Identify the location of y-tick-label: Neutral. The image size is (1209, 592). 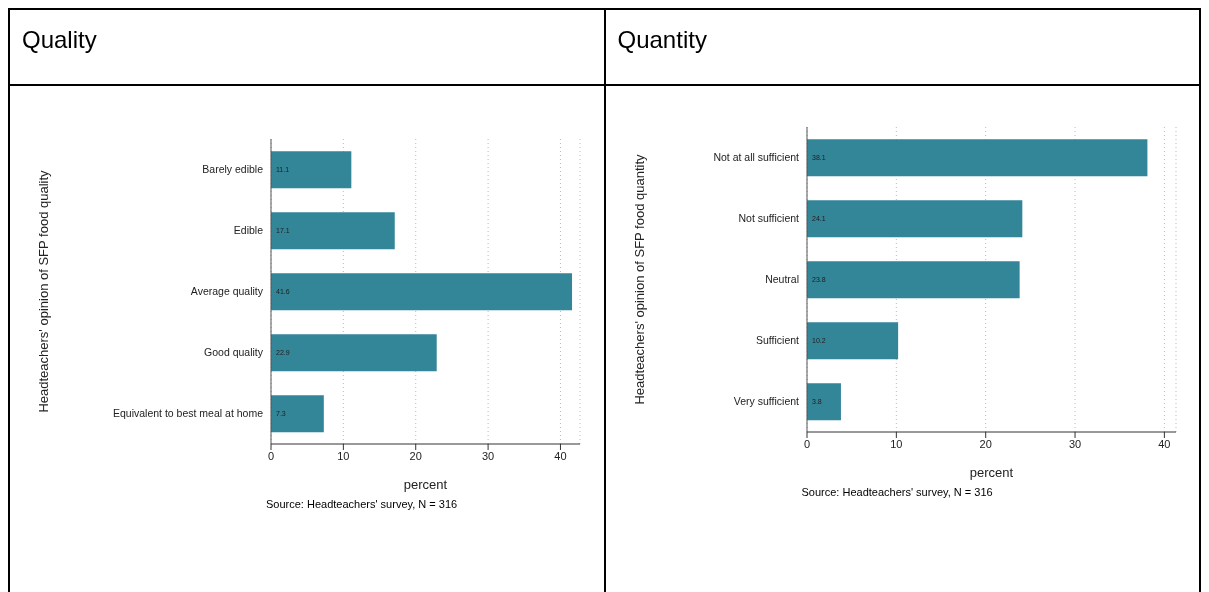
(781, 279).